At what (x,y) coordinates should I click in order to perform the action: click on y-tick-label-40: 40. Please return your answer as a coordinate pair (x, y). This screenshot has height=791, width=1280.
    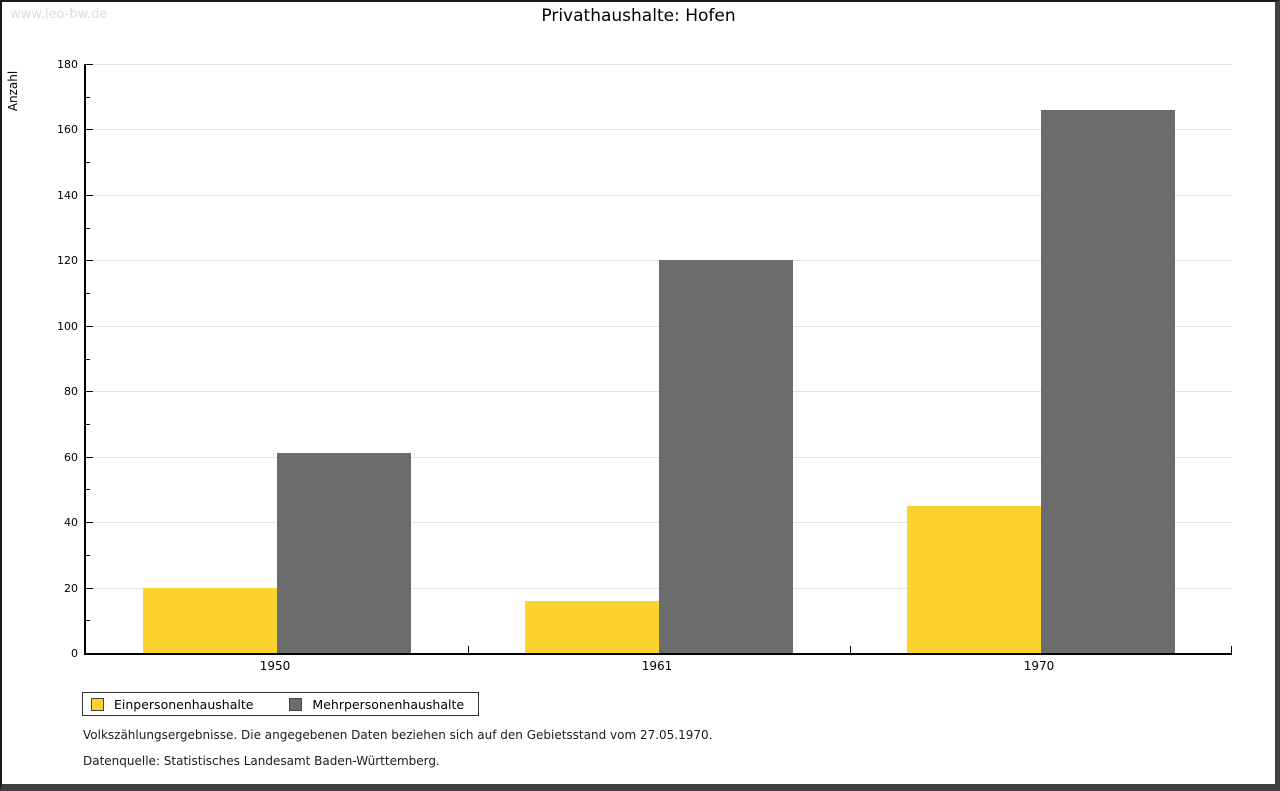
    Looking at the image, I should click on (71, 523).